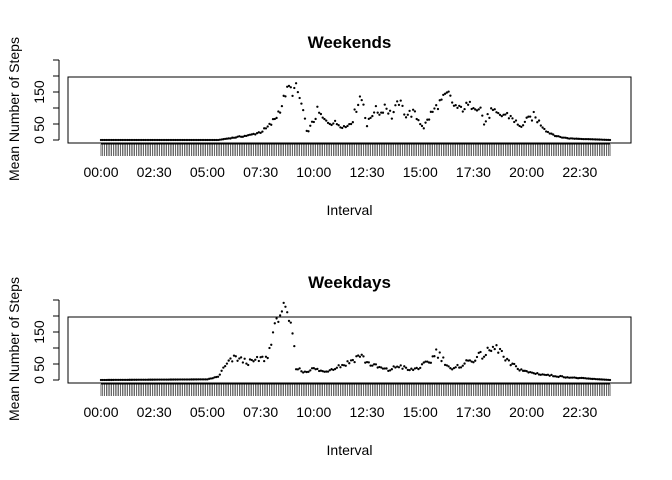 The image size is (672, 480). I want to click on x-tick-marks, so click(355, 150).